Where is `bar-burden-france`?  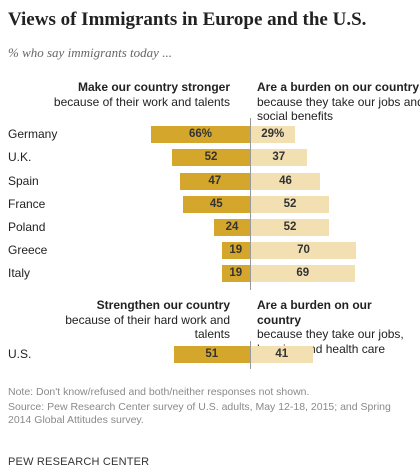 bar-burden-france is located at coordinates (290, 204).